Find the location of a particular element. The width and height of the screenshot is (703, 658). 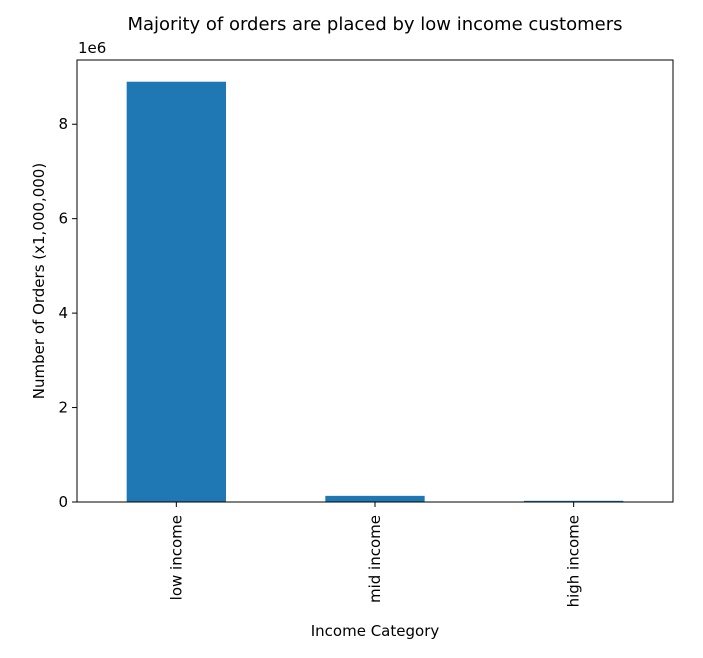

x-tick-label: low income is located at coordinates (176, 557).